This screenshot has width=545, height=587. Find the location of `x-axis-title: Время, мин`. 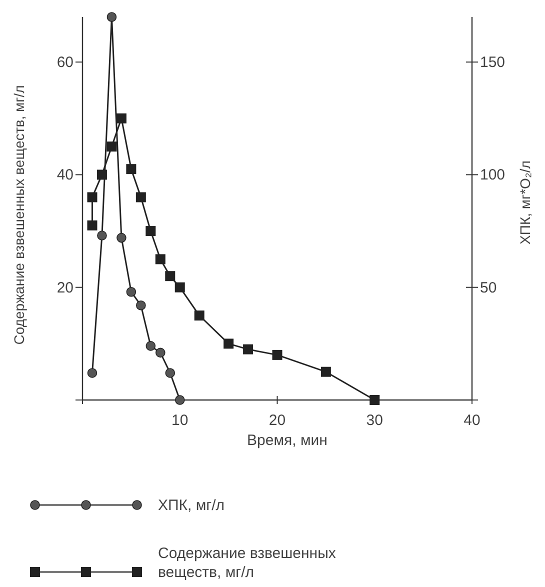

x-axis-title: Время, мин is located at coordinates (287, 440).